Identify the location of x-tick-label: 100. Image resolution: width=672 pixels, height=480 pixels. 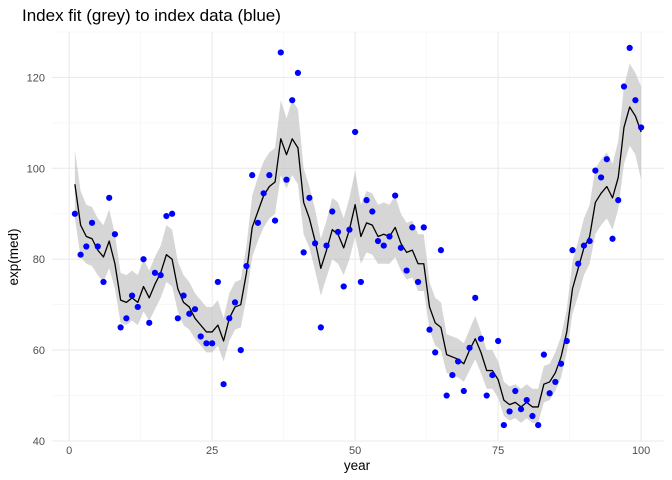
(641, 451).